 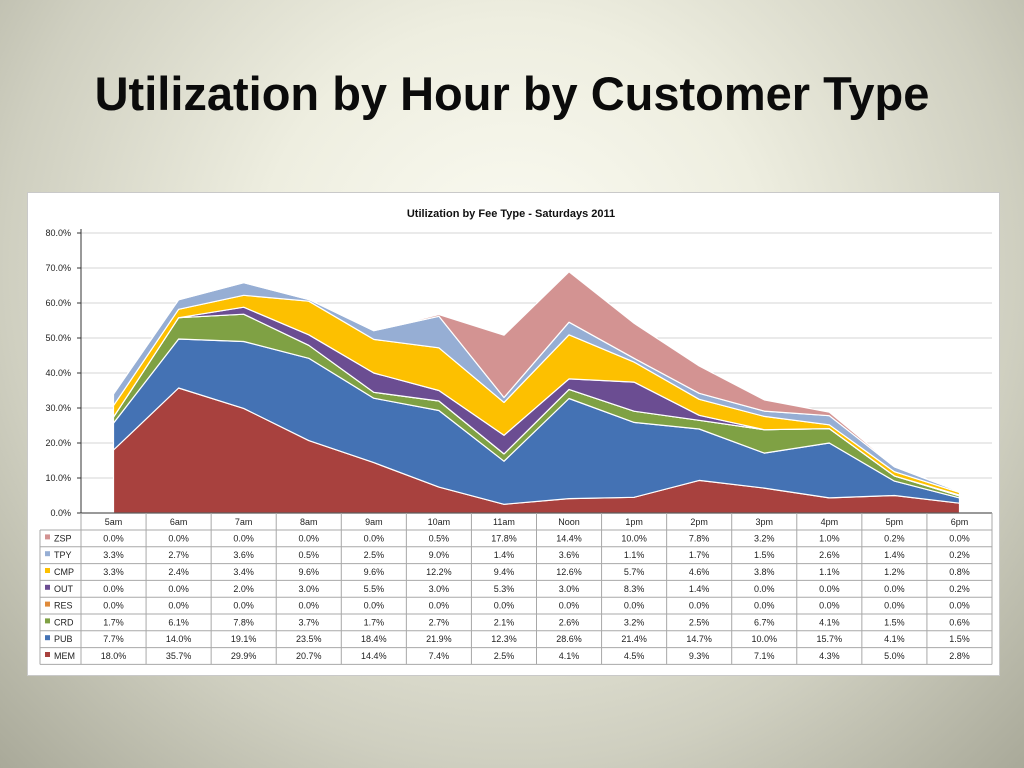 What do you see at coordinates (63, 606) in the screenshot?
I see `legend-label: RES` at bounding box center [63, 606].